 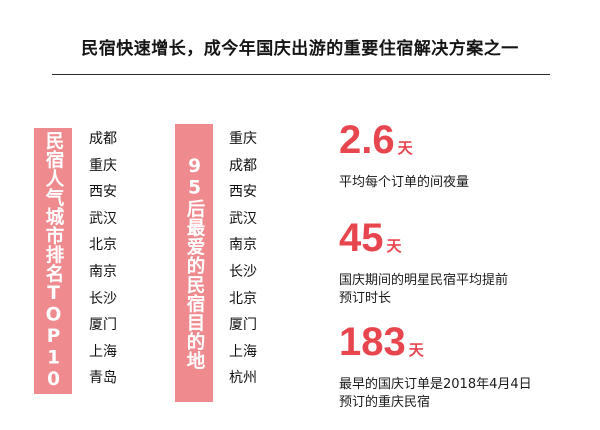 What do you see at coordinates (194, 263) in the screenshot?
I see `post95-destinations-banner: 95后最爱的民宿目的地` at bounding box center [194, 263].